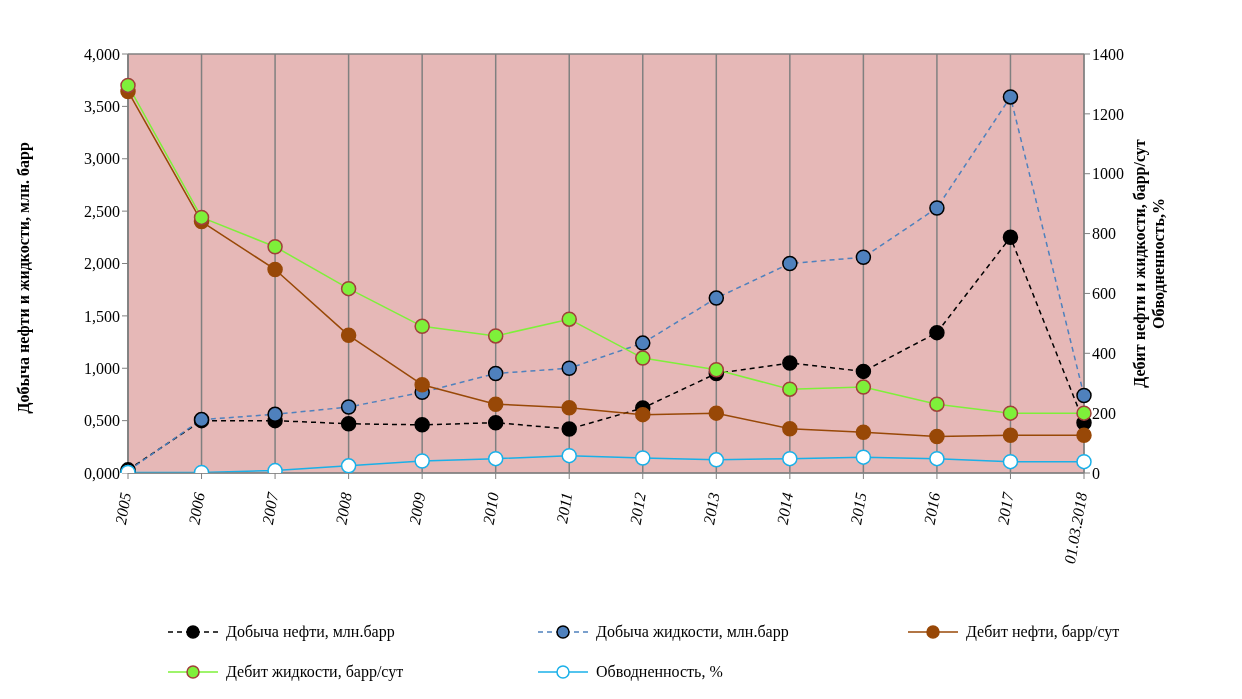  What do you see at coordinates (1108, 54) in the screenshot?
I see `y2-tick-label: 1400` at bounding box center [1108, 54].